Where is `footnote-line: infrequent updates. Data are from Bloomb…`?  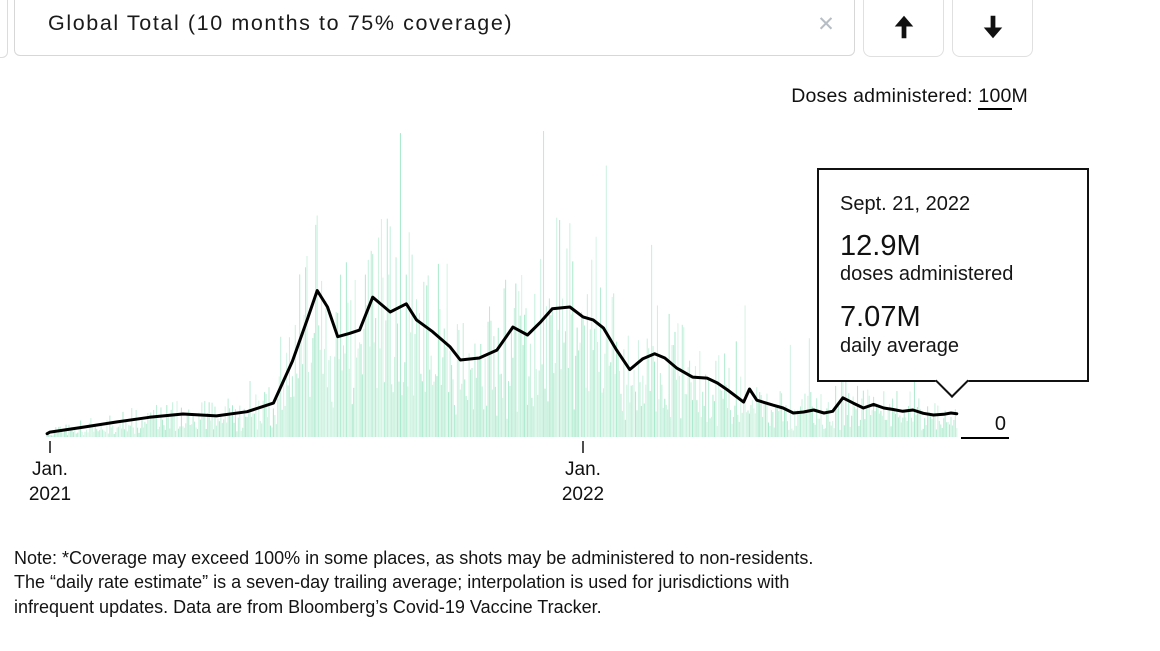
footnote-line: infrequent updates. Data are from Bloomb… is located at coordinates (308, 606).